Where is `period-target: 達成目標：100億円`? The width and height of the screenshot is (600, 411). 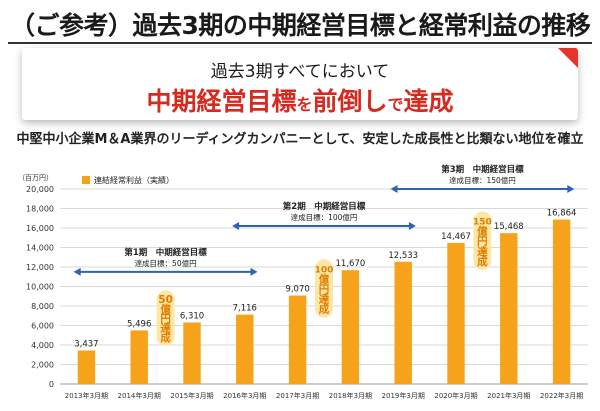
period-target: 達成目標：100億円 is located at coordinates (324, 217).